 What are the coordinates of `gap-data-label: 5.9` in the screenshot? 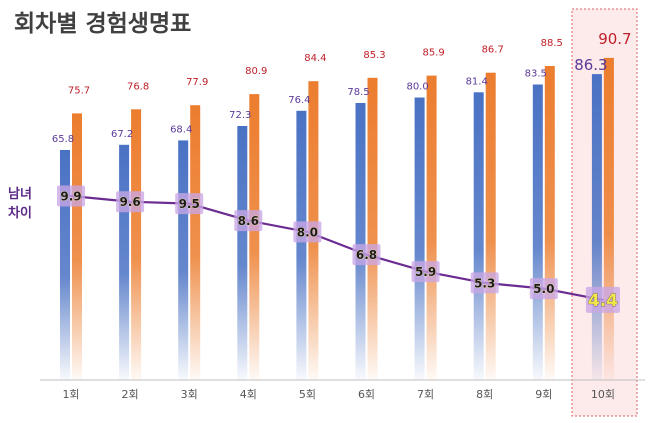 It's located at (425, 272).